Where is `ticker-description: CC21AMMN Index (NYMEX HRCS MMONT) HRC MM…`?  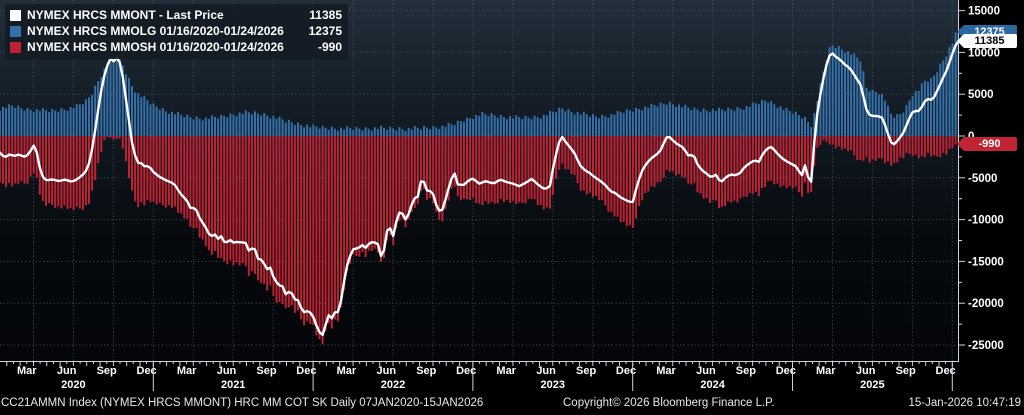
ticker-description: CC21AMMN Index (NYMEX HRCS MMONT) HRC MM… is located at coordinates (242, 403).